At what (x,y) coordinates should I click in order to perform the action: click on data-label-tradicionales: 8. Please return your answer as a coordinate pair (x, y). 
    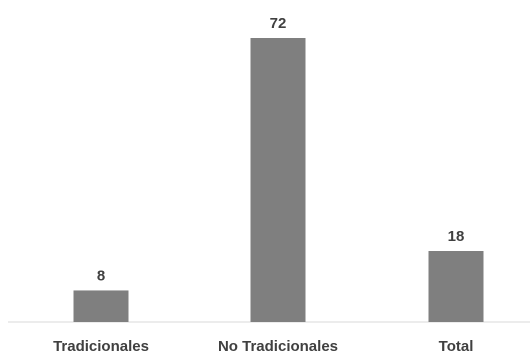
    Looking at the image, I should click on (101, 275).